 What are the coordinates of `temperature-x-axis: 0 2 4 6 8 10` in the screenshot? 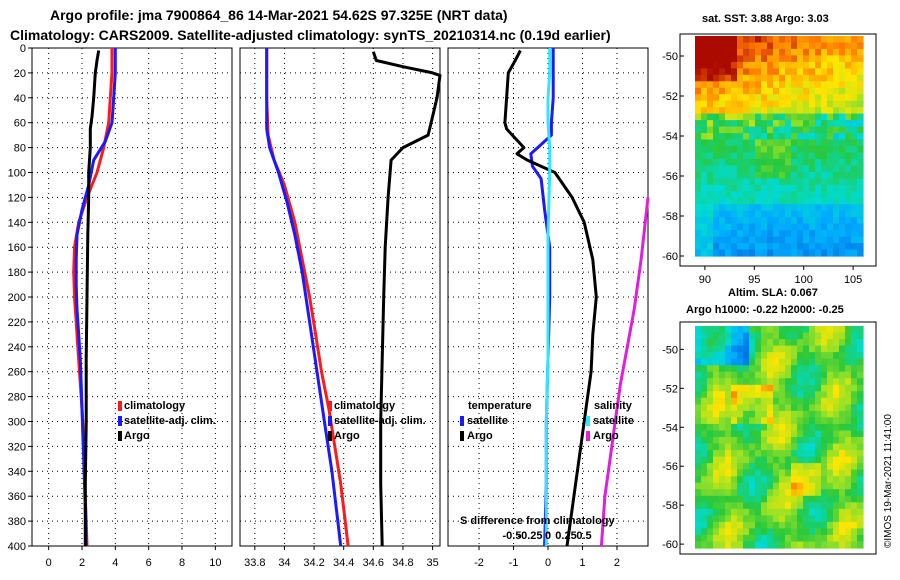 It's located at (133, 557).